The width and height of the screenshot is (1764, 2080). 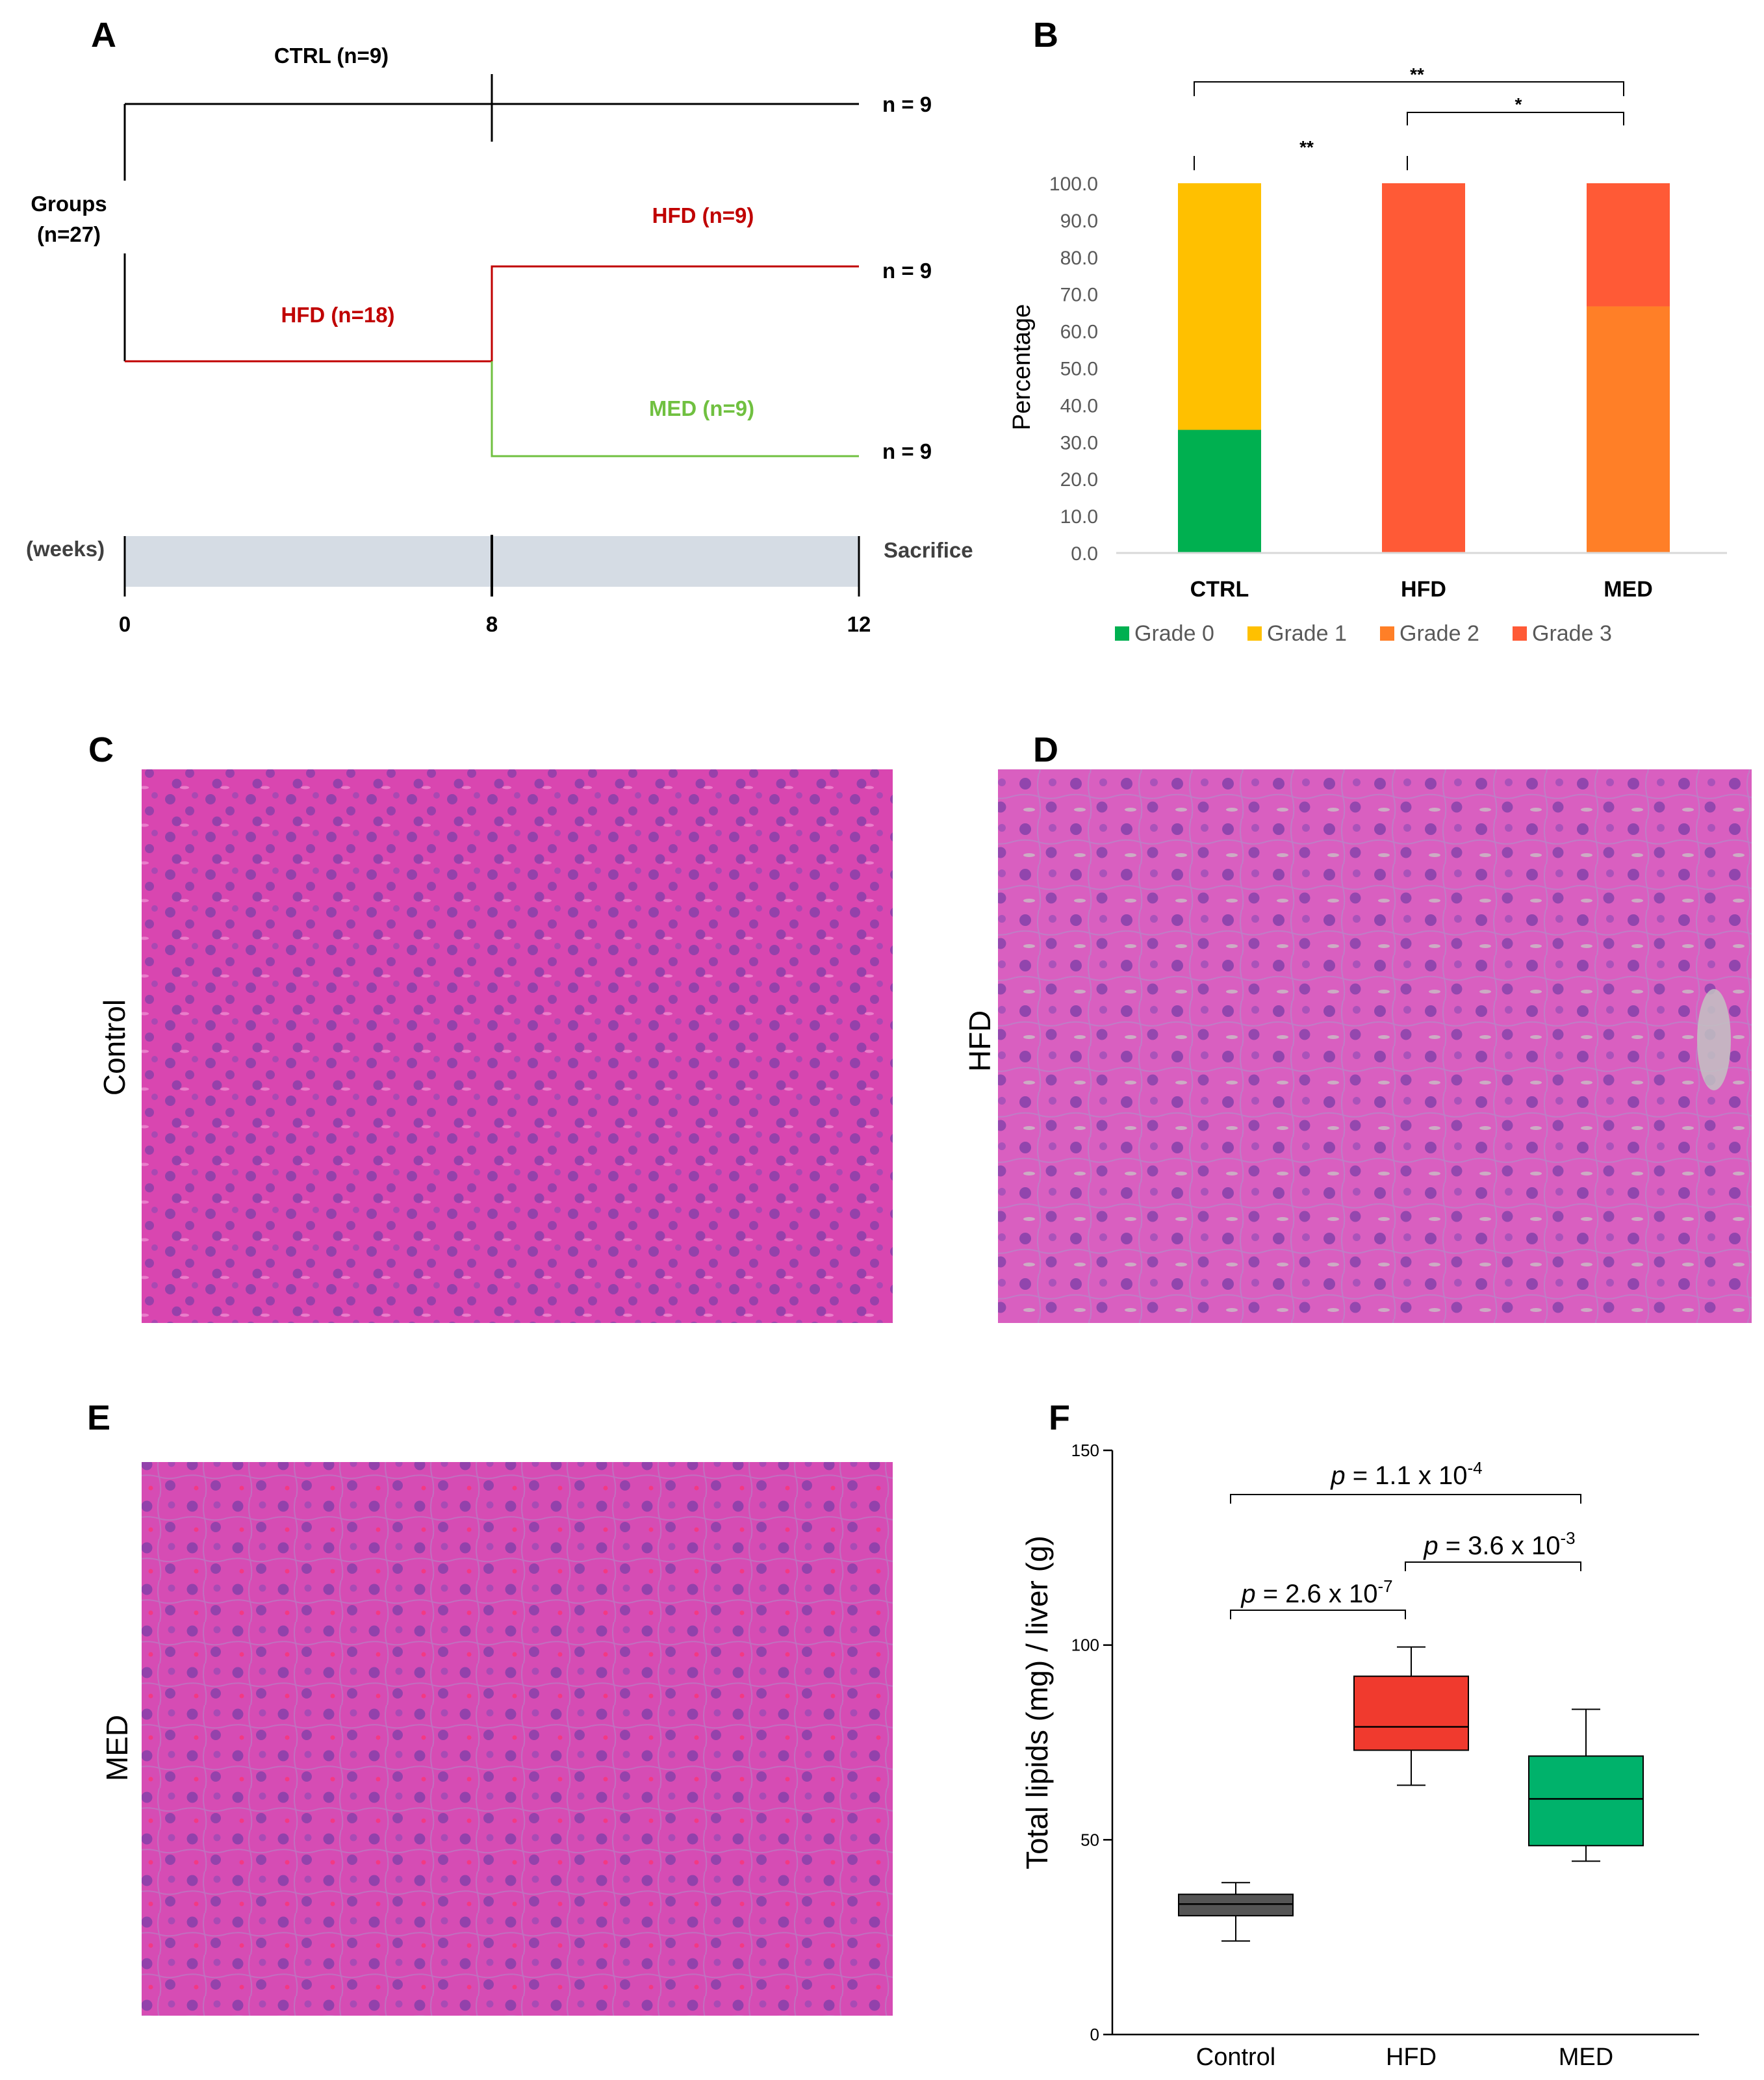 I want to click on micrograph-hfd-vessel, so click(x=1714, y=1039).